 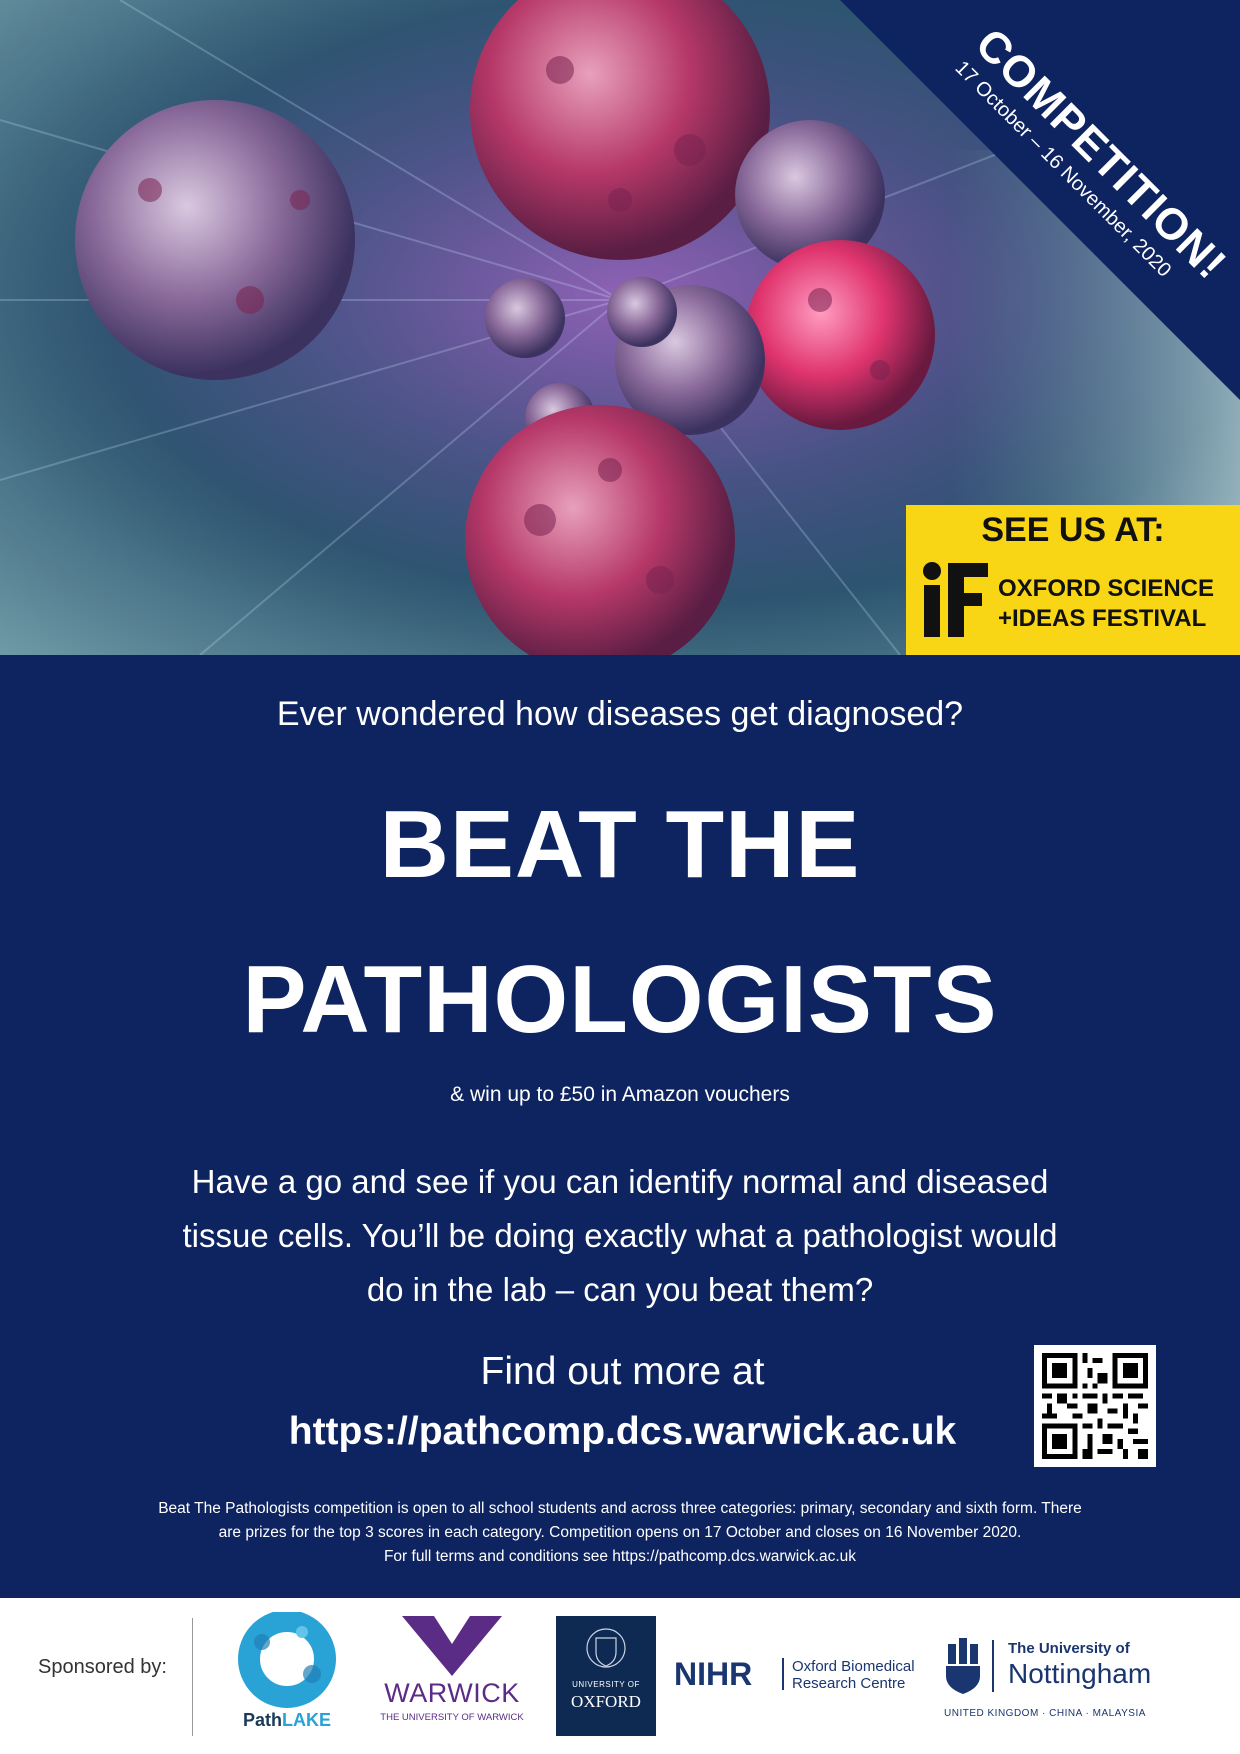 I want to click on if-festival-logo, so click(x=955, y=599).